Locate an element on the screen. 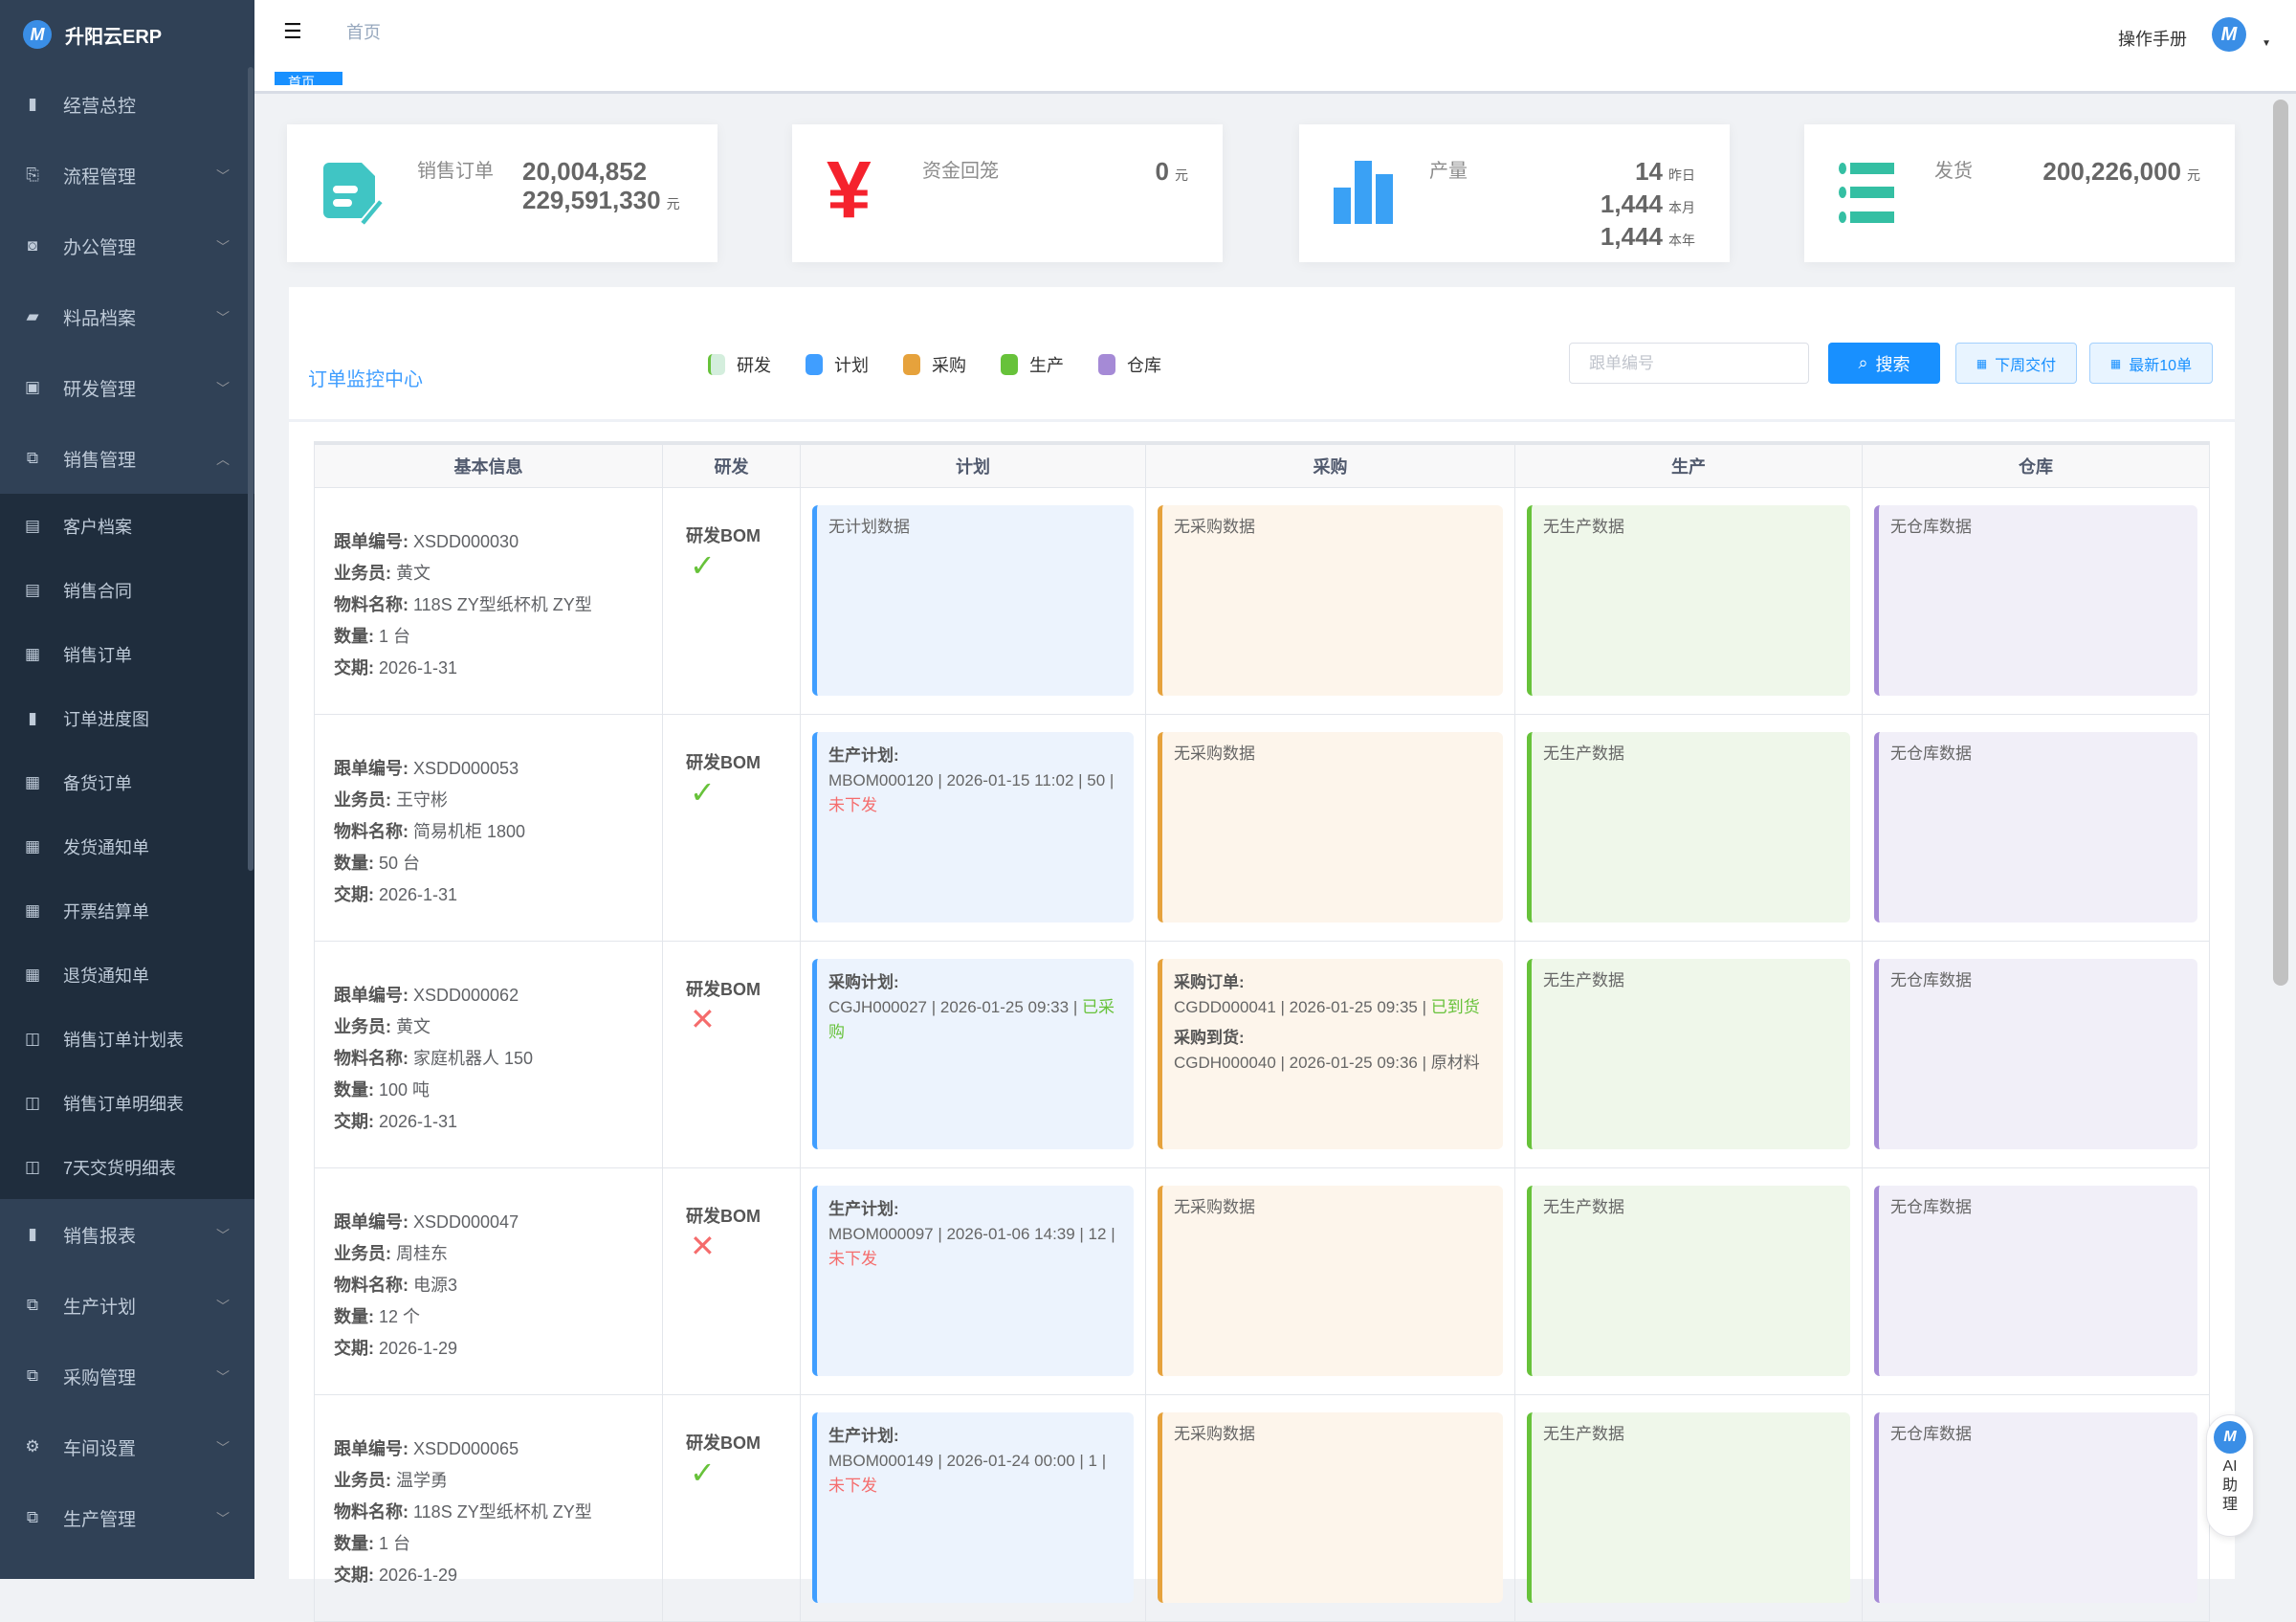 Image resolution: width=2296 pixels, height=1622 pixels. sidebar-subitem: ▦ 退货通知单 is located at coordinates (127, 975).